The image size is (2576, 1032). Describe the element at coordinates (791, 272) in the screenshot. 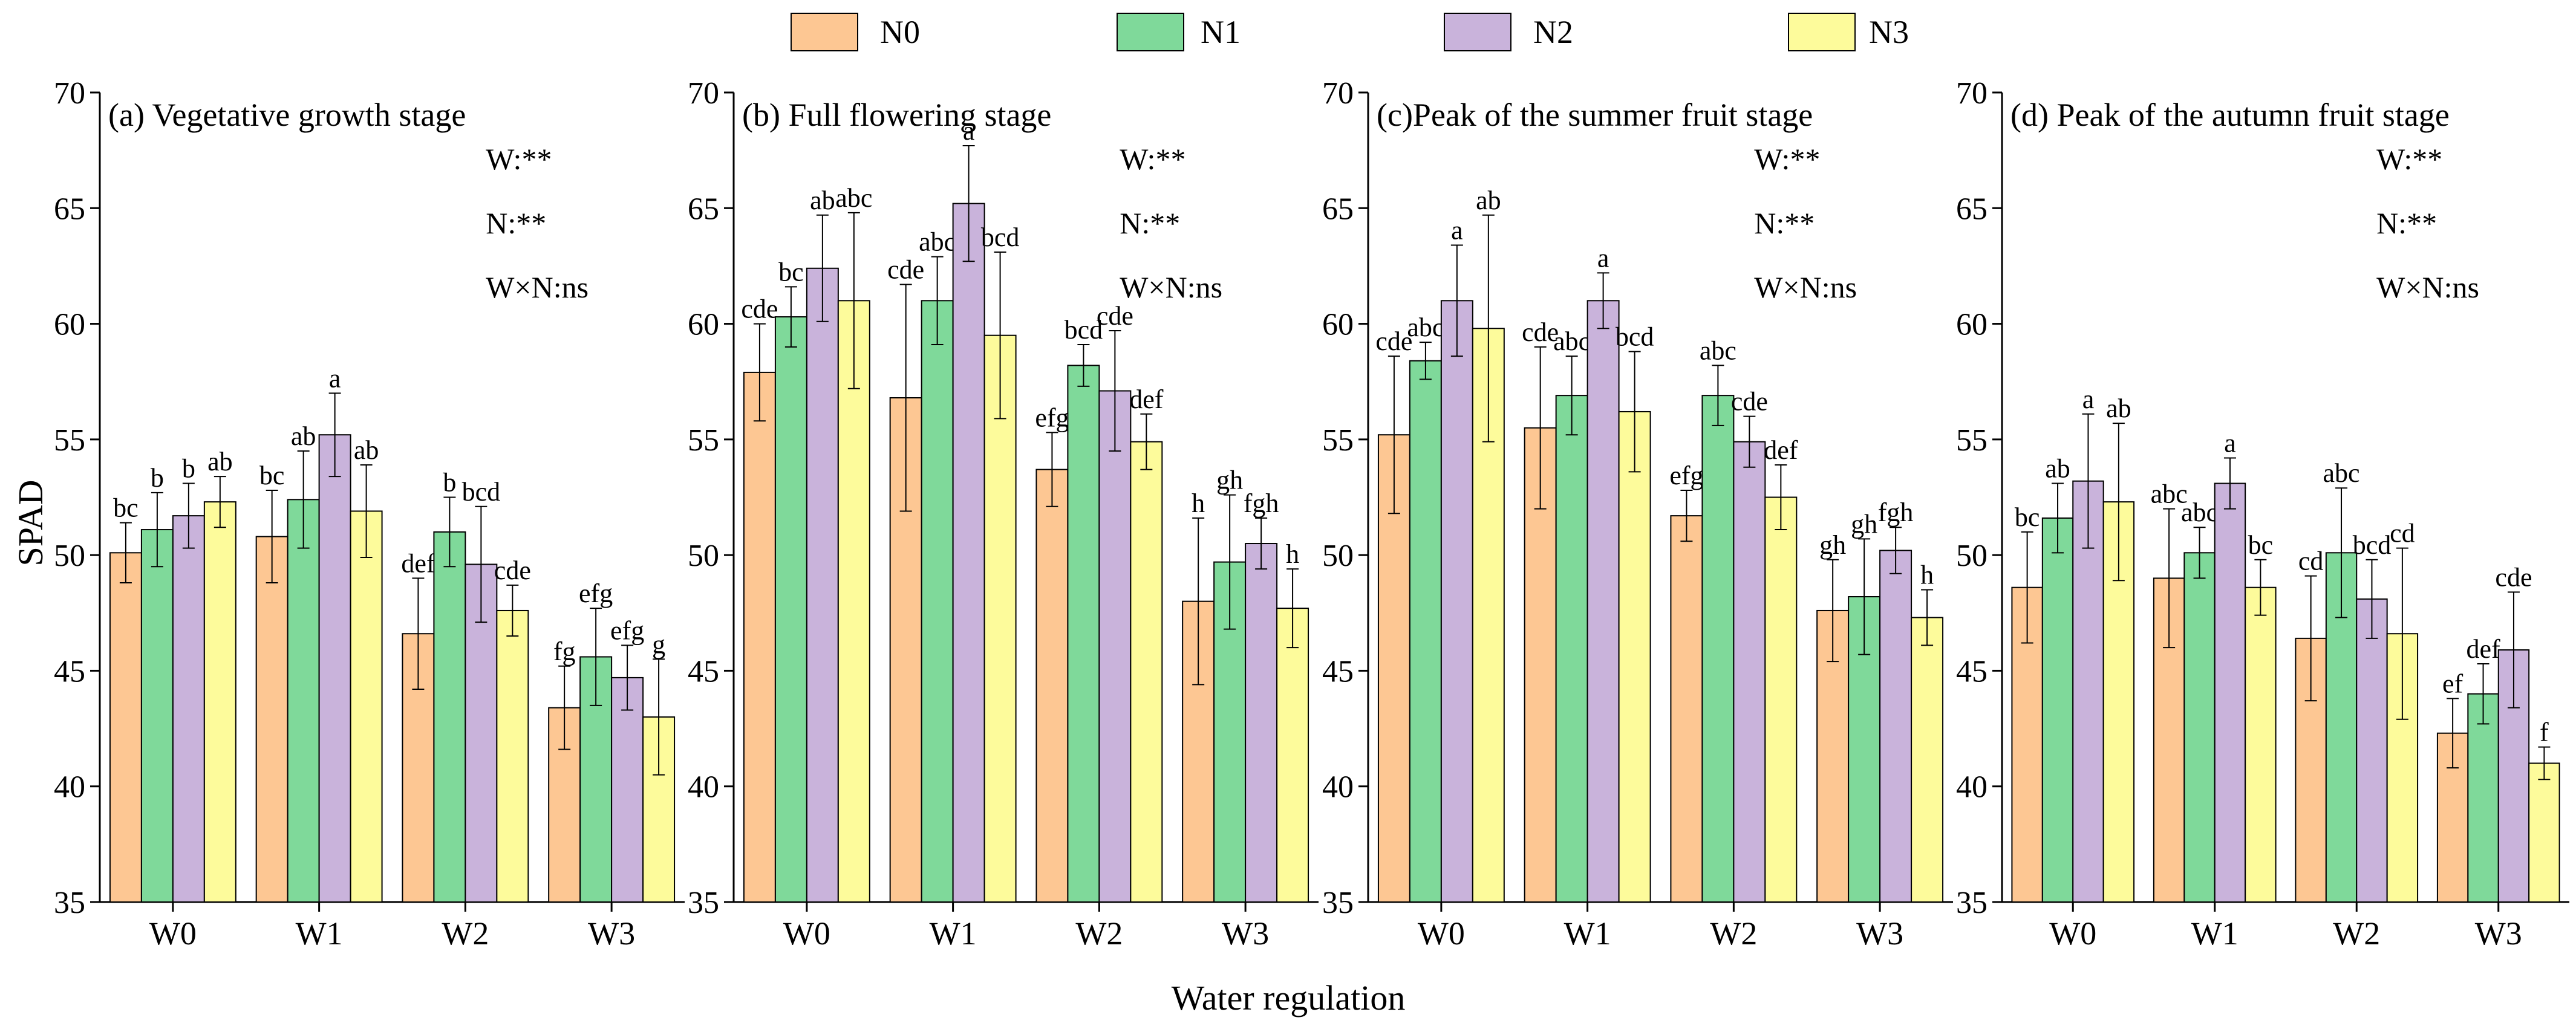

I see `significance-letter: bc` at that location.